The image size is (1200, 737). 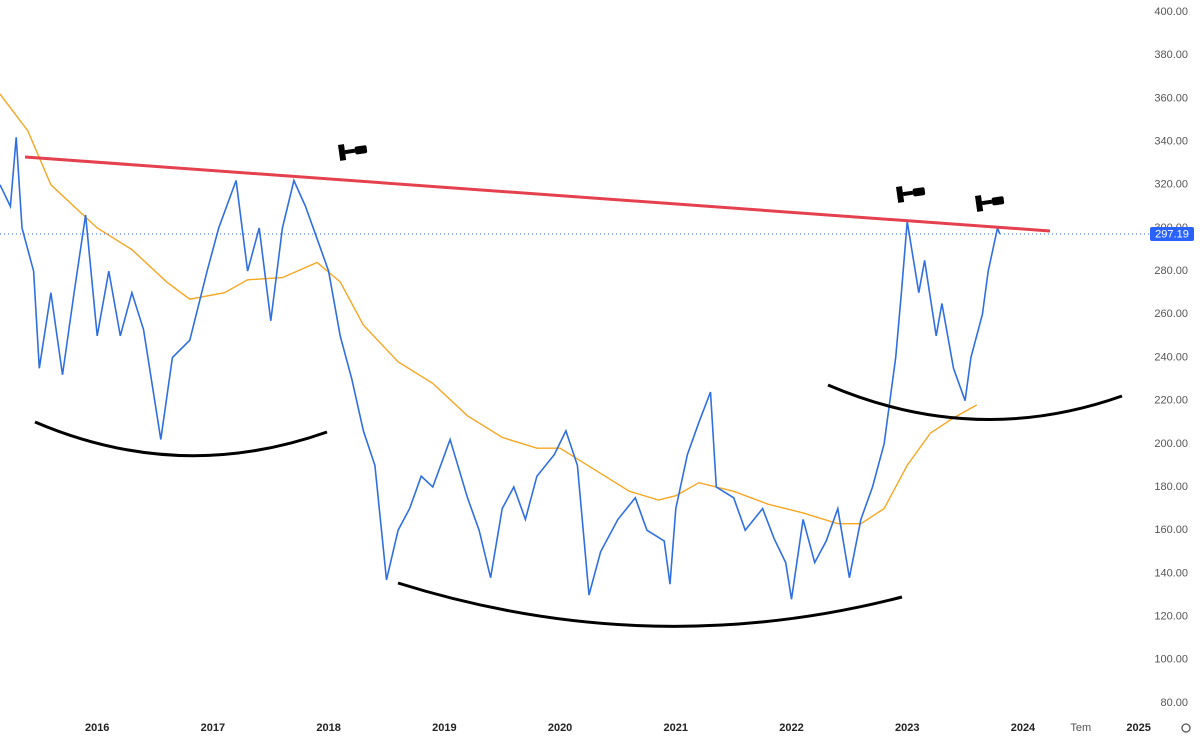 I want to click on settings-gear, so click(x=1186, y=728).